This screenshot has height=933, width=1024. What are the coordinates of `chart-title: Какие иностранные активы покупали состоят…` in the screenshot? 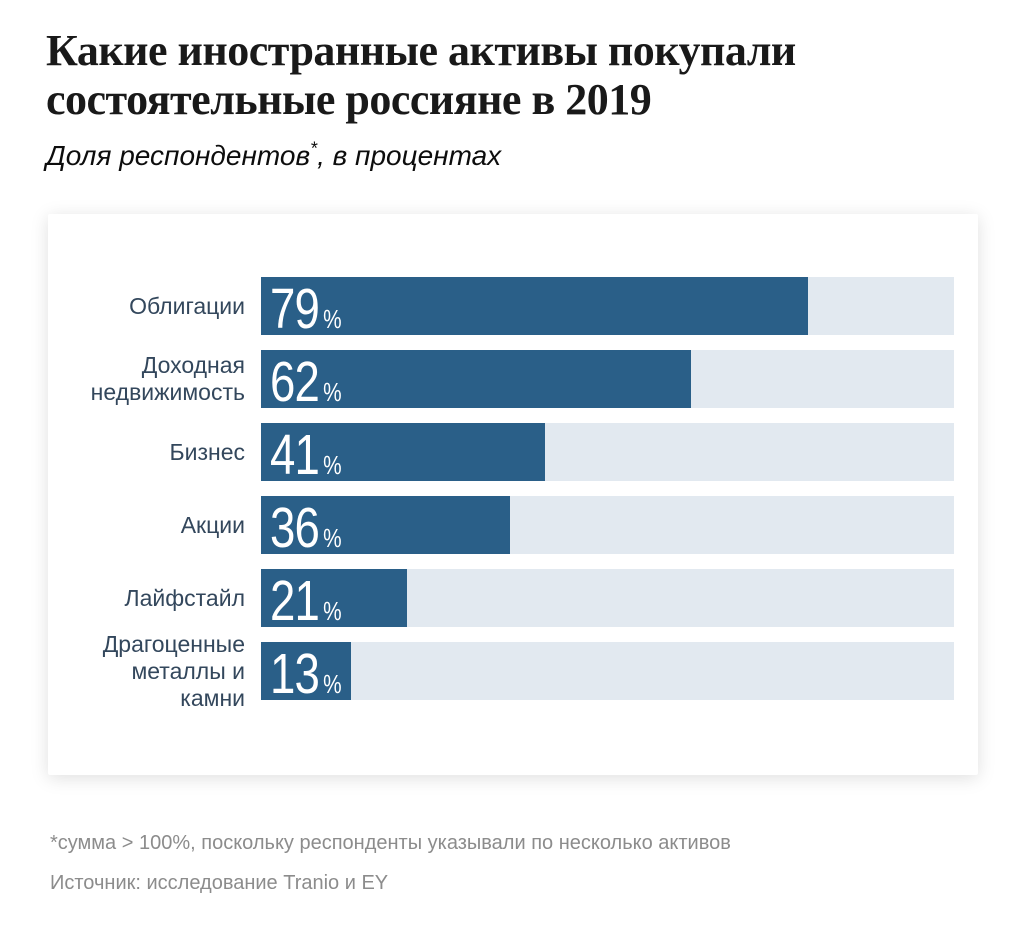 It's located at (486, 75).